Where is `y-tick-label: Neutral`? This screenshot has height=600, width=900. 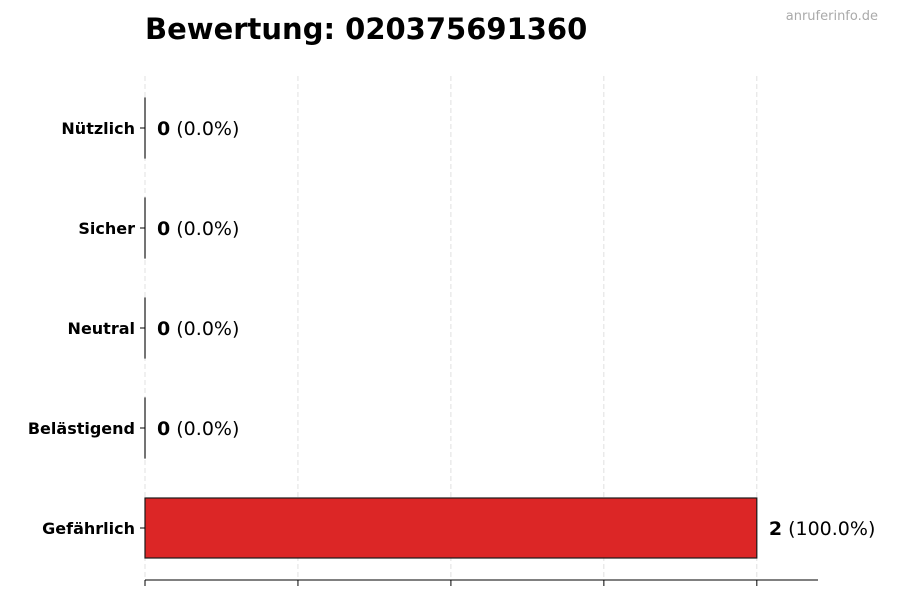 y-tick-label: Neutral is located at coordinates (101, 328).